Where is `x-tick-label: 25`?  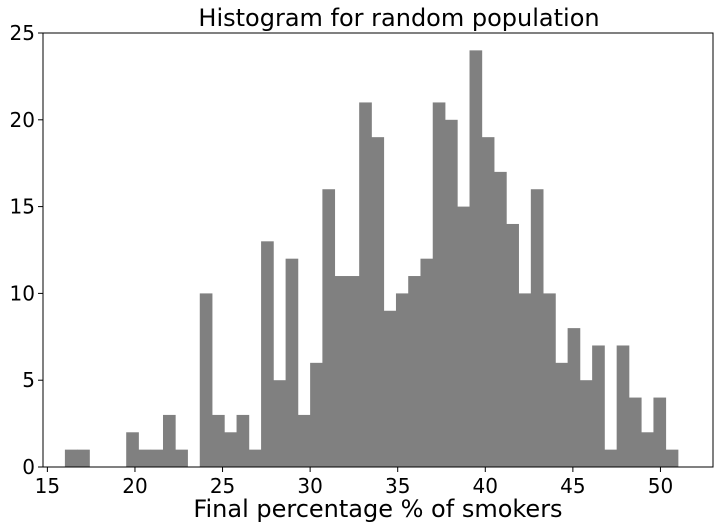
x-tick-label: 25 is located at coordinates (222, 486).